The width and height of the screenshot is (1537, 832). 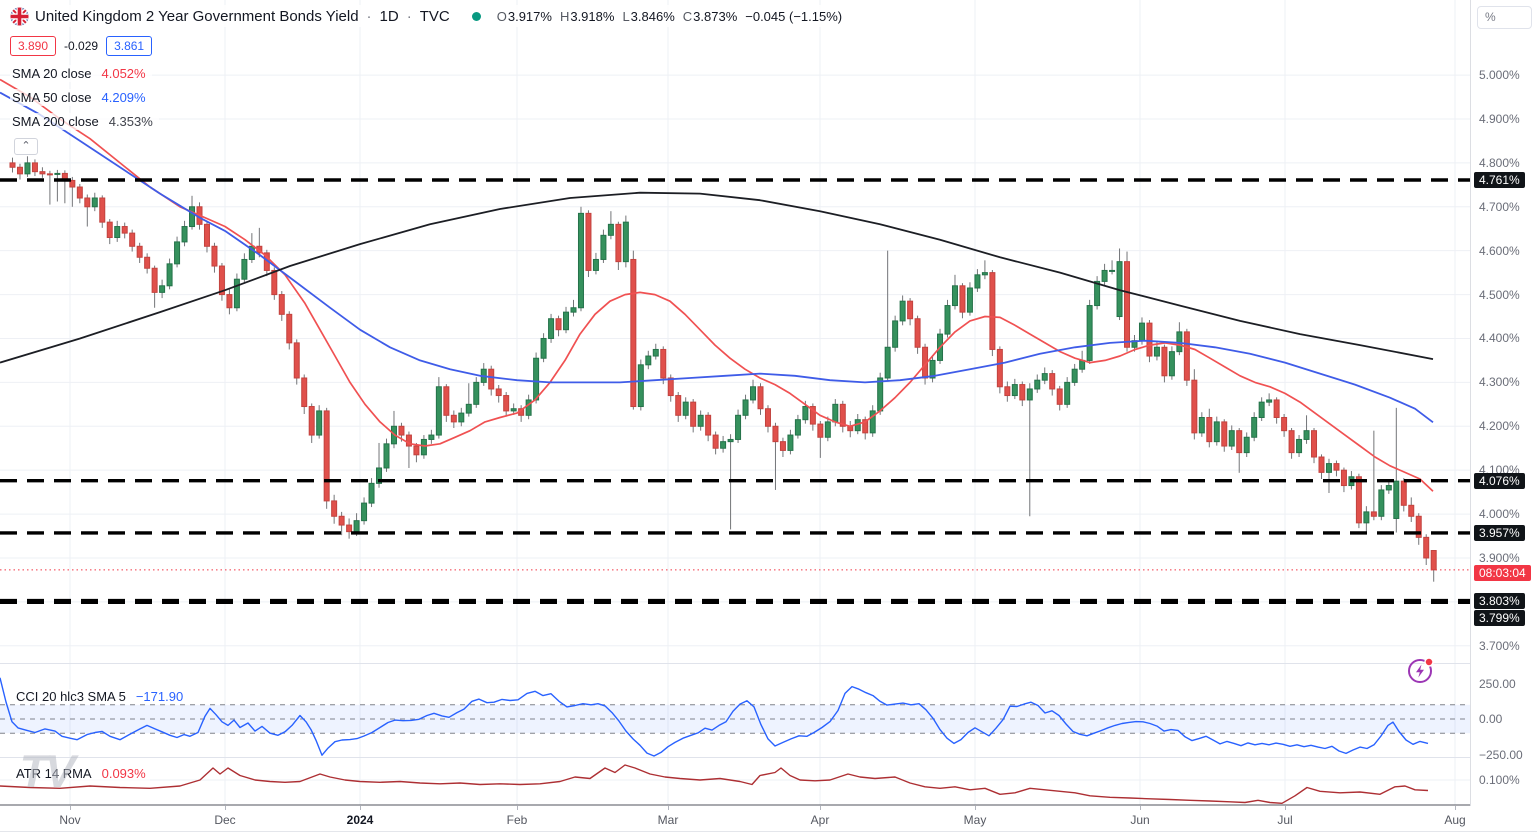 I want to click on price-axis-label: 4.600%, so click(x=1499, y=250).